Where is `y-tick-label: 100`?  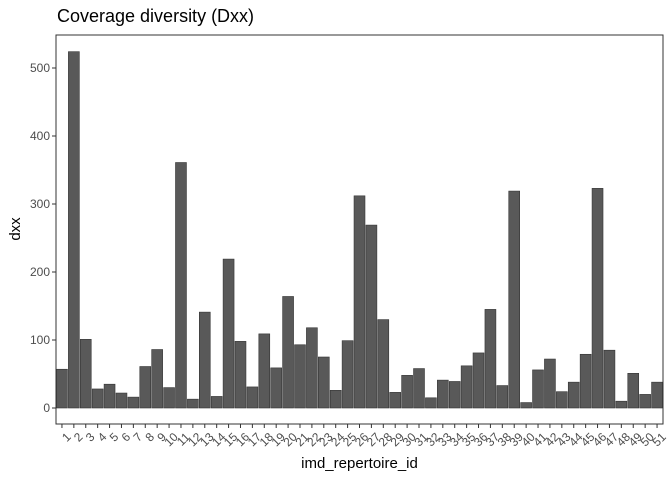
y-tick-label: 100 is located at coordinates (40, 340).